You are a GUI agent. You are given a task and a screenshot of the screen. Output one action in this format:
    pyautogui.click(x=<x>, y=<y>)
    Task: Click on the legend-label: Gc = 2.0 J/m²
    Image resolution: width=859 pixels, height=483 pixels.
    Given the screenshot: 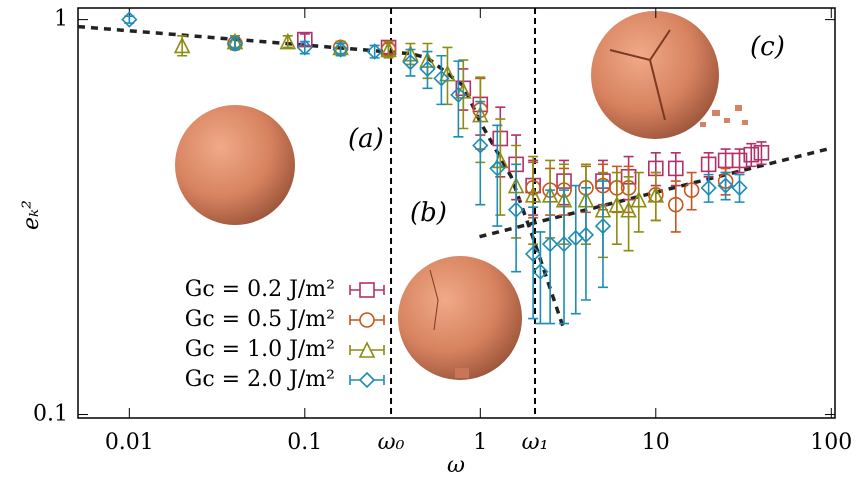 What is the action you would take?
    pyautogui.click(x=260, y=379)
    